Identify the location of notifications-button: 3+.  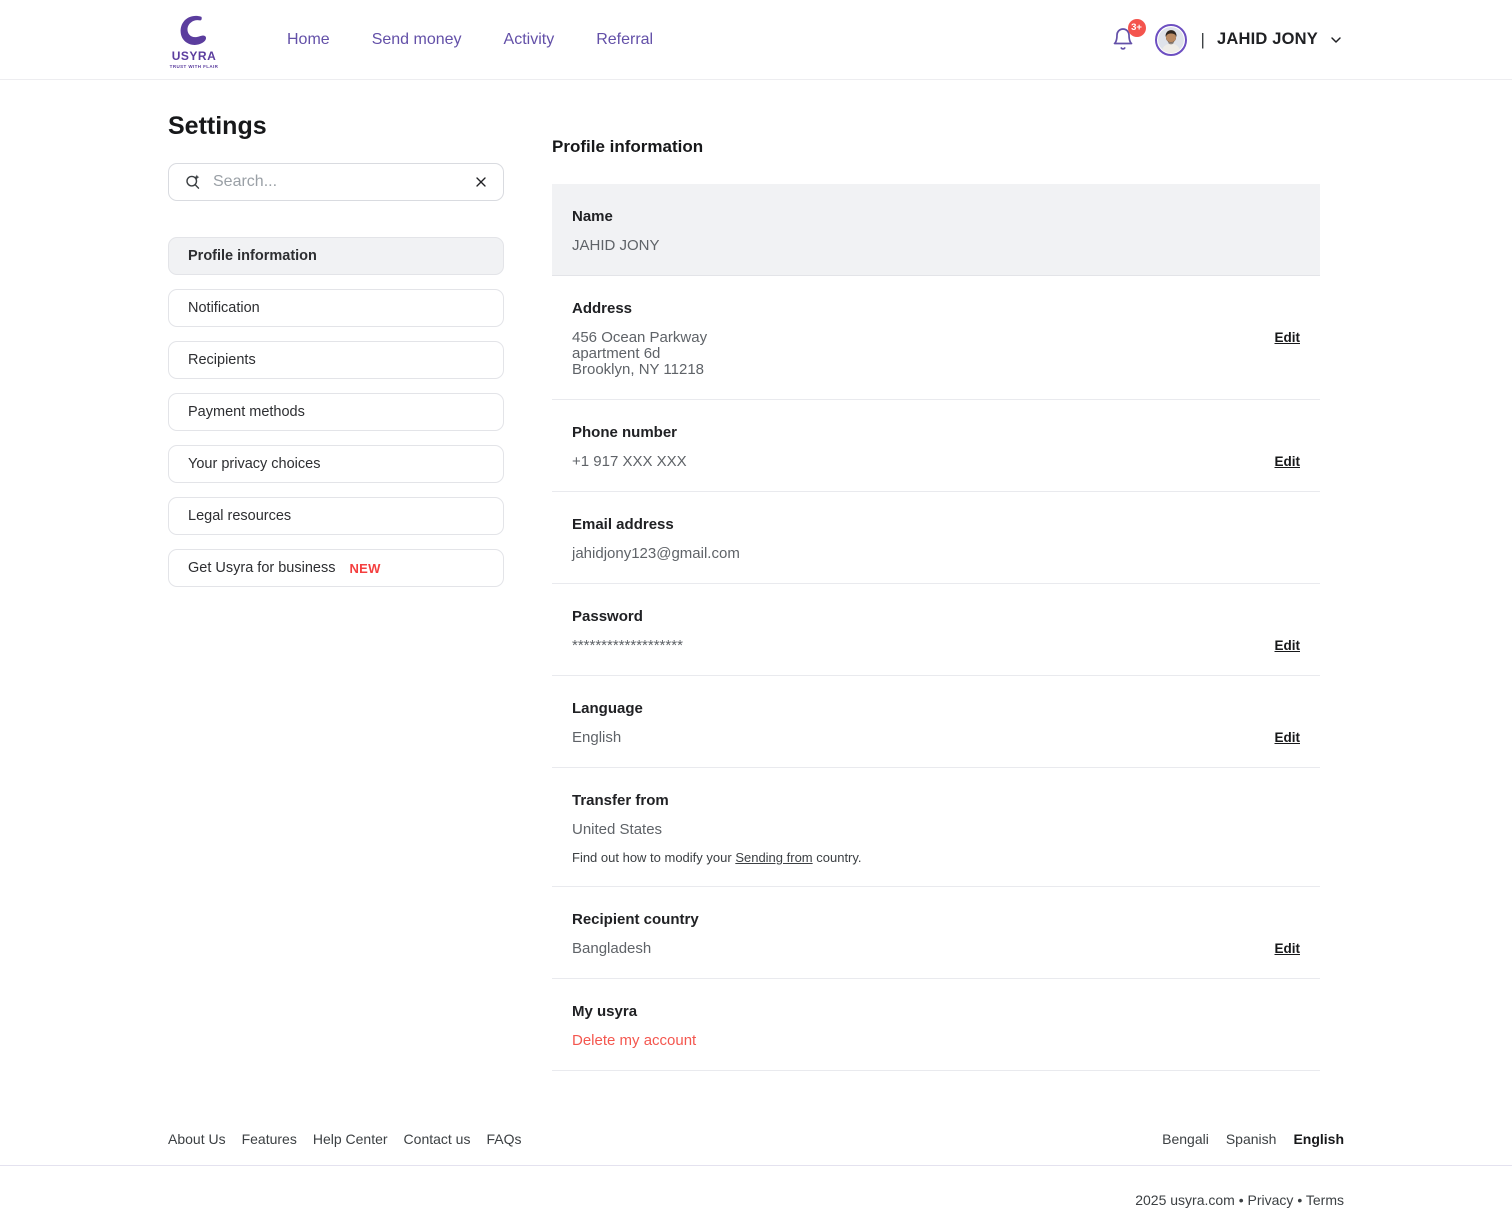
(1128, 35).